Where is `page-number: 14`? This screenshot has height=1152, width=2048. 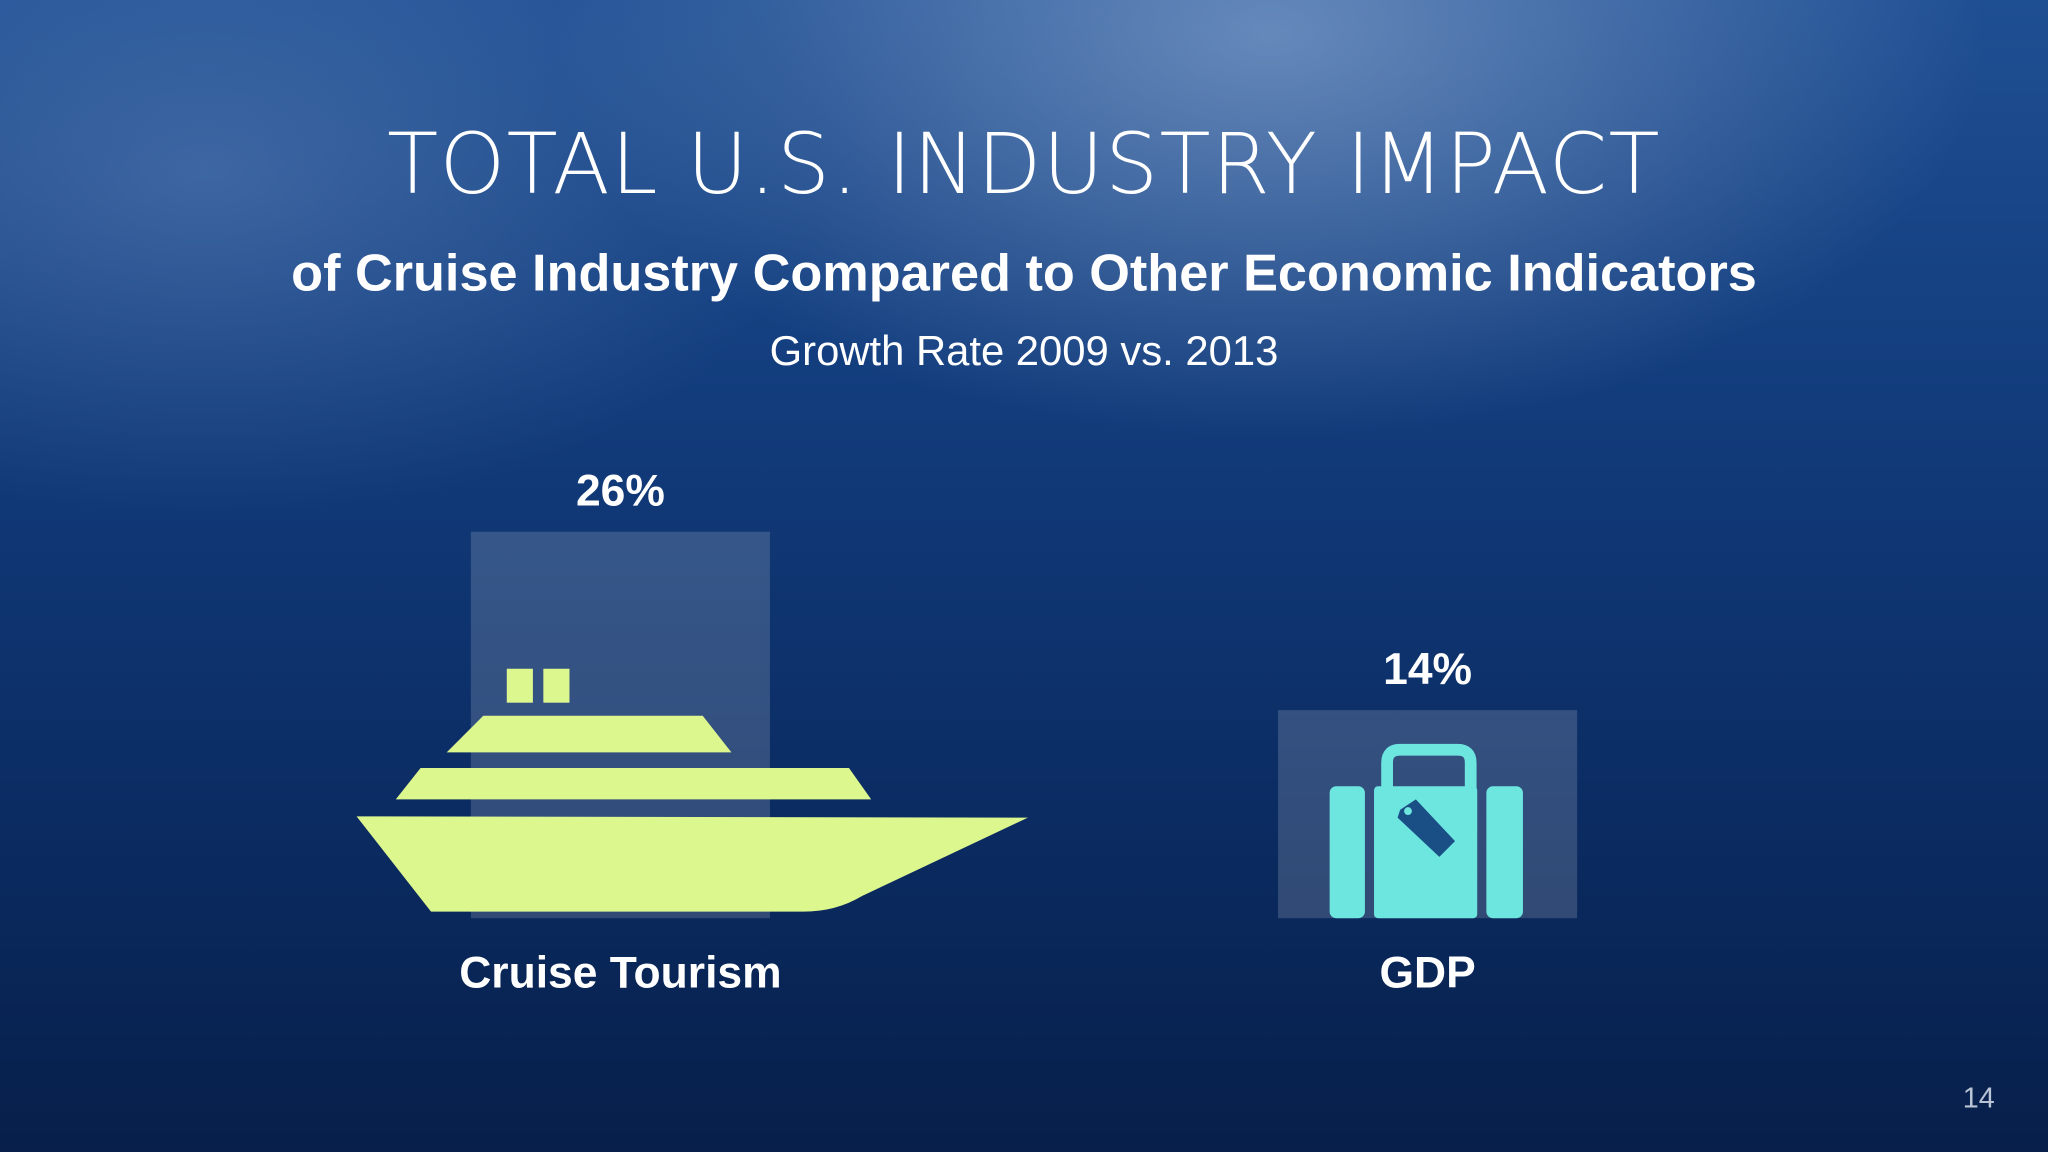
page-number: 14 is located at coordinates (1979, 1098).